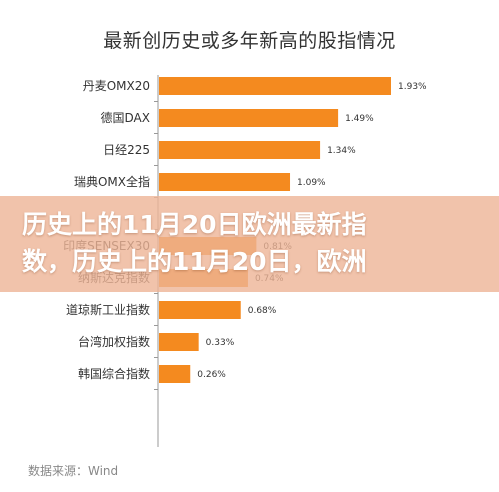 This screenshot has height=492, width=499. Describe the element at coordinates (125, 117) in the screenshot. I see `category-label: 德国DAX` at that location.